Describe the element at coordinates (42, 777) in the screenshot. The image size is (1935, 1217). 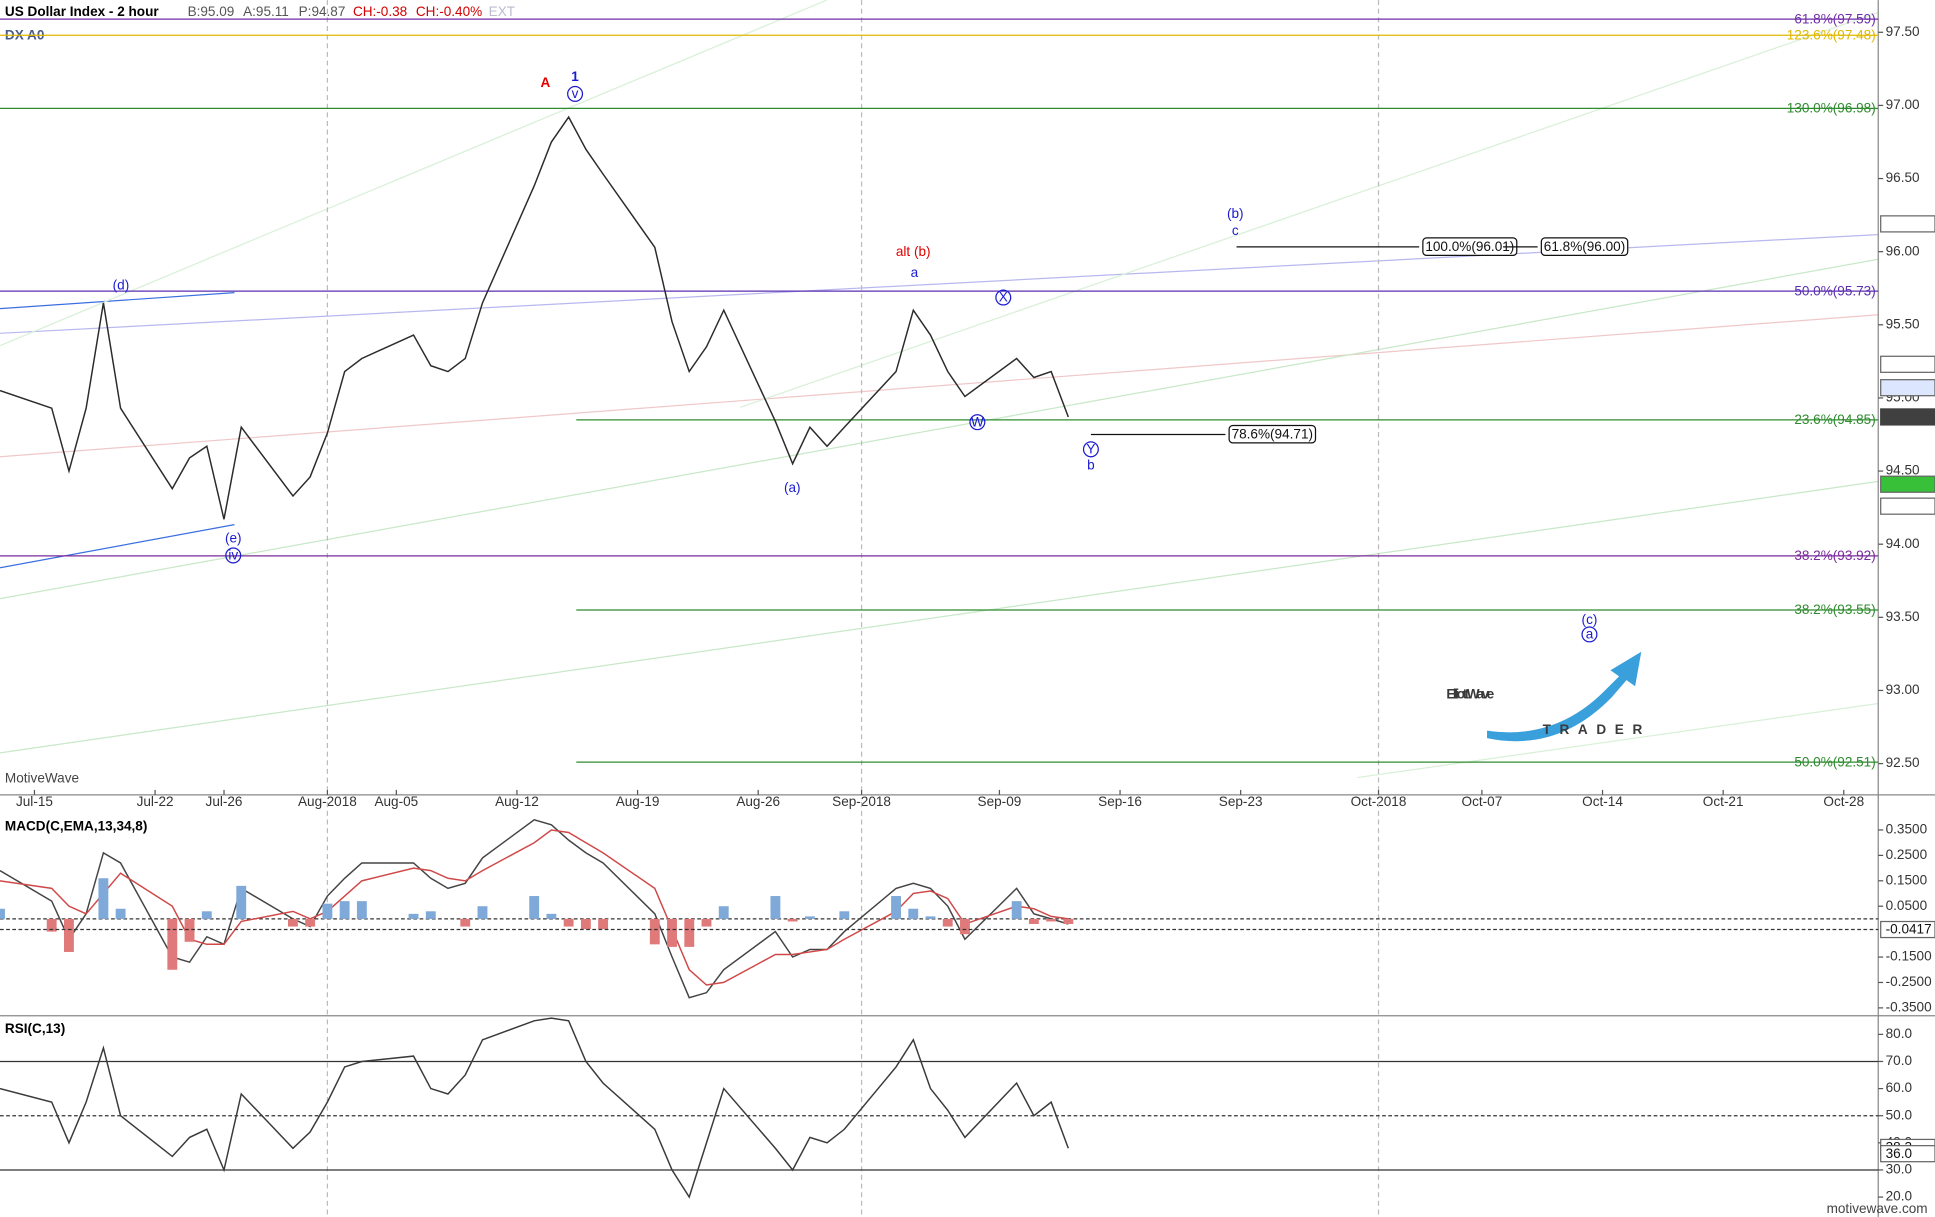
I see `watermark: MotiveWave` at that location.